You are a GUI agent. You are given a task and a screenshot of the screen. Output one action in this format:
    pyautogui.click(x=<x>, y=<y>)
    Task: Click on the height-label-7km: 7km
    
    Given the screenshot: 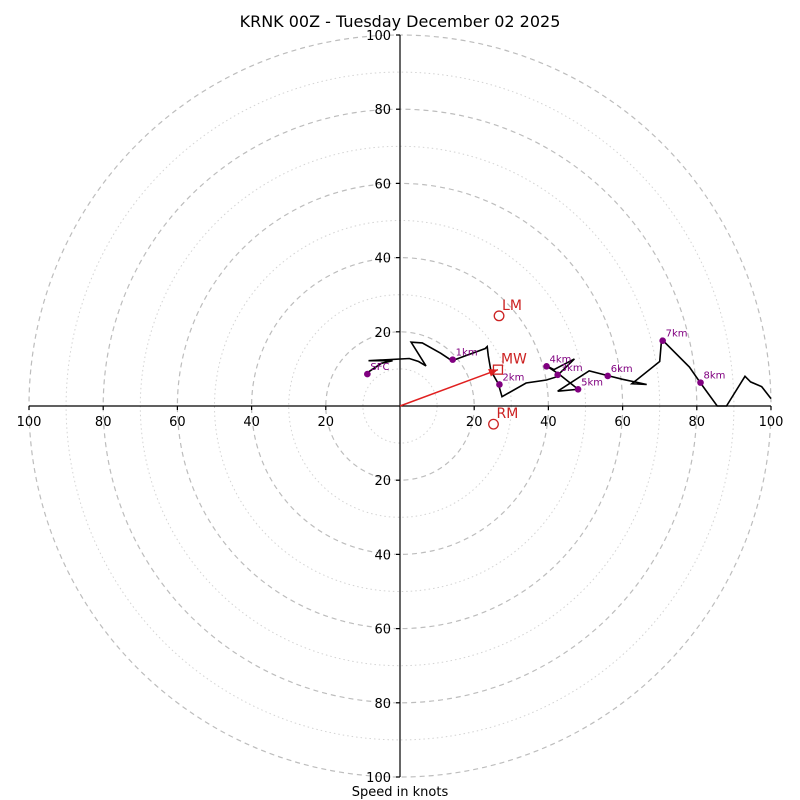 What is the action you would take?
    pyautogui.click(x=677, y=334)
    